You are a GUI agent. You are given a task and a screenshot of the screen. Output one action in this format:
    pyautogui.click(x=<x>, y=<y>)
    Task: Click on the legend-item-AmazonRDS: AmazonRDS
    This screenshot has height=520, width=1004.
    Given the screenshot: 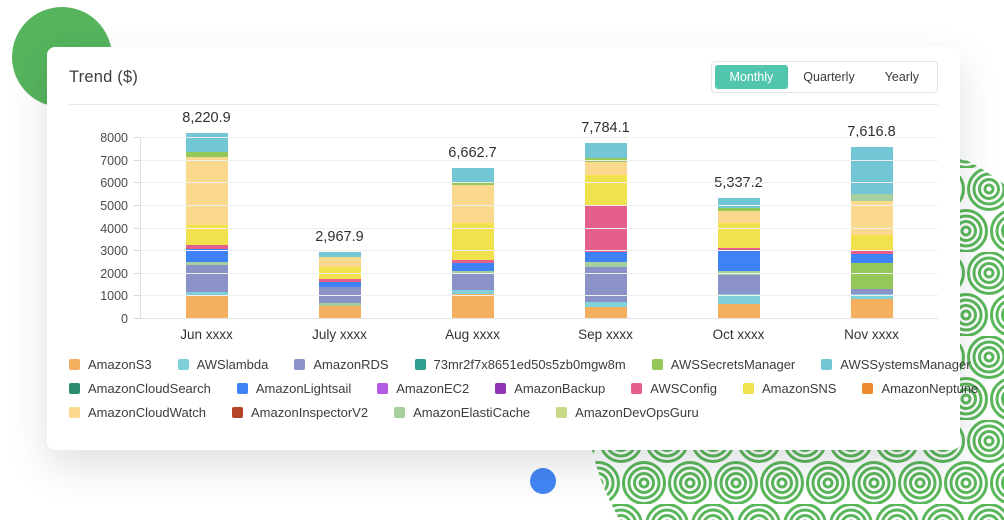 What is the action you would take?
    pyautogui.click(x=341, y=364)
    